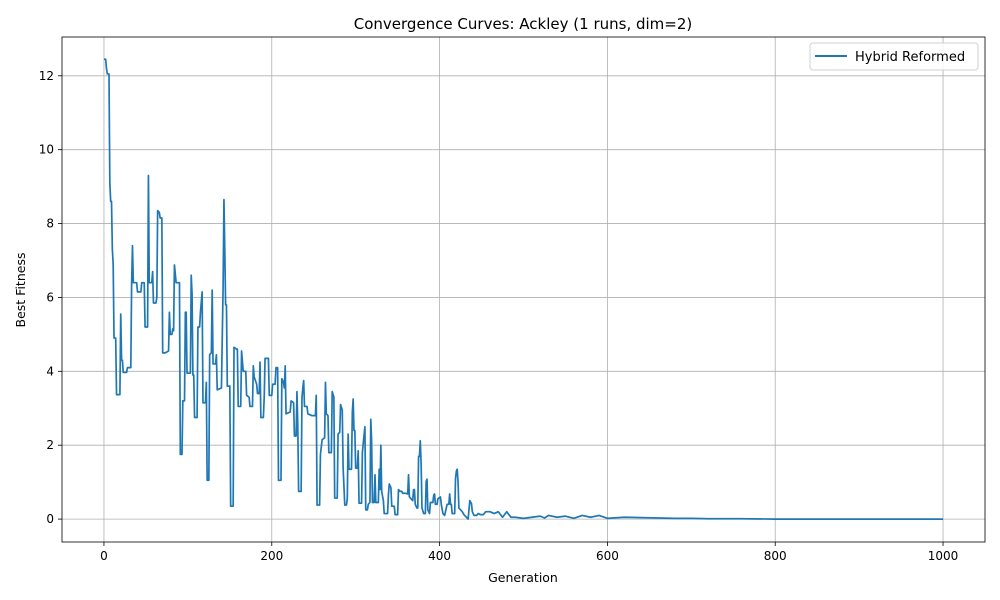 The height and width of the screenshot is (600, 1000). I want to click on x-tick-label: 200, so click(271, 556).